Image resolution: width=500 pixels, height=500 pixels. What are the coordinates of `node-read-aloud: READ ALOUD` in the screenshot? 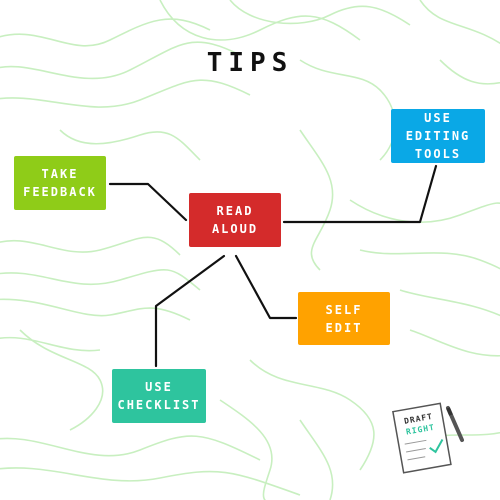 It's located at (235, 220).